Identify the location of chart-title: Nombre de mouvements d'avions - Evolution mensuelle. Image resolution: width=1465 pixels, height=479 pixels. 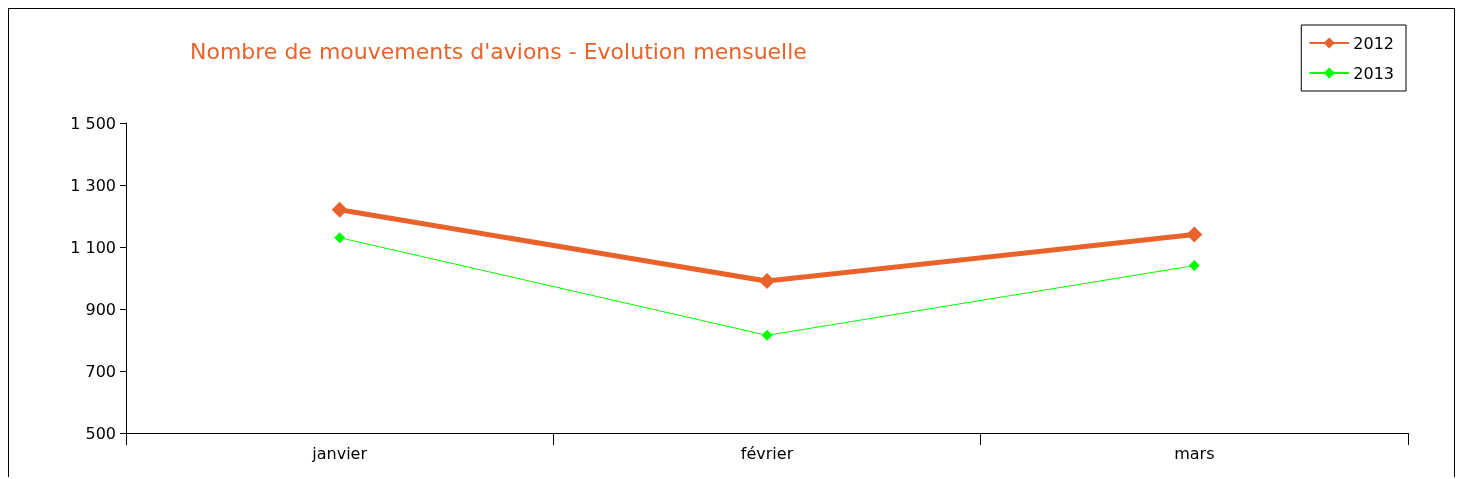
(498, 51).